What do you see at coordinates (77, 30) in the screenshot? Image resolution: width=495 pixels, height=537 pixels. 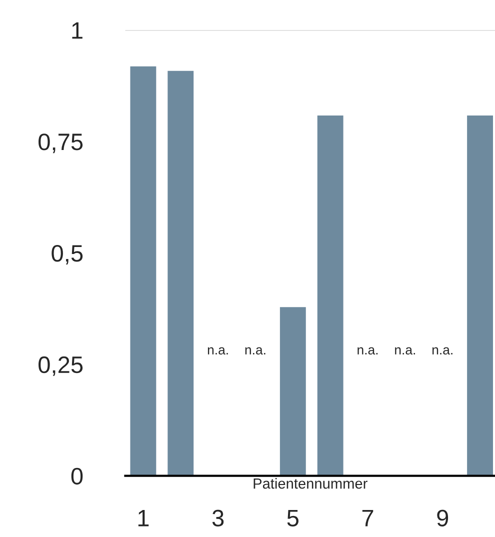 I see `y-tick-label: 1` at bounding box center [77, 30].